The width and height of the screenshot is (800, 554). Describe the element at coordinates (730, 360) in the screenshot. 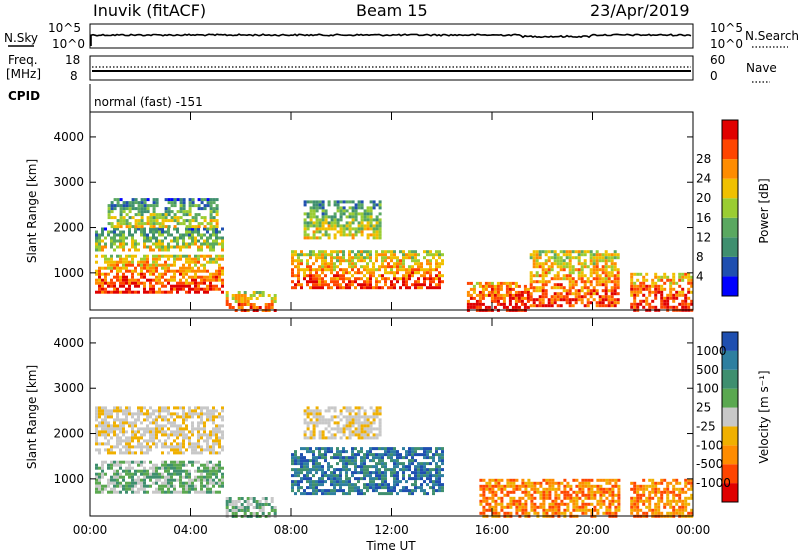

I see `velocity-colorbar-swatch` at that location.